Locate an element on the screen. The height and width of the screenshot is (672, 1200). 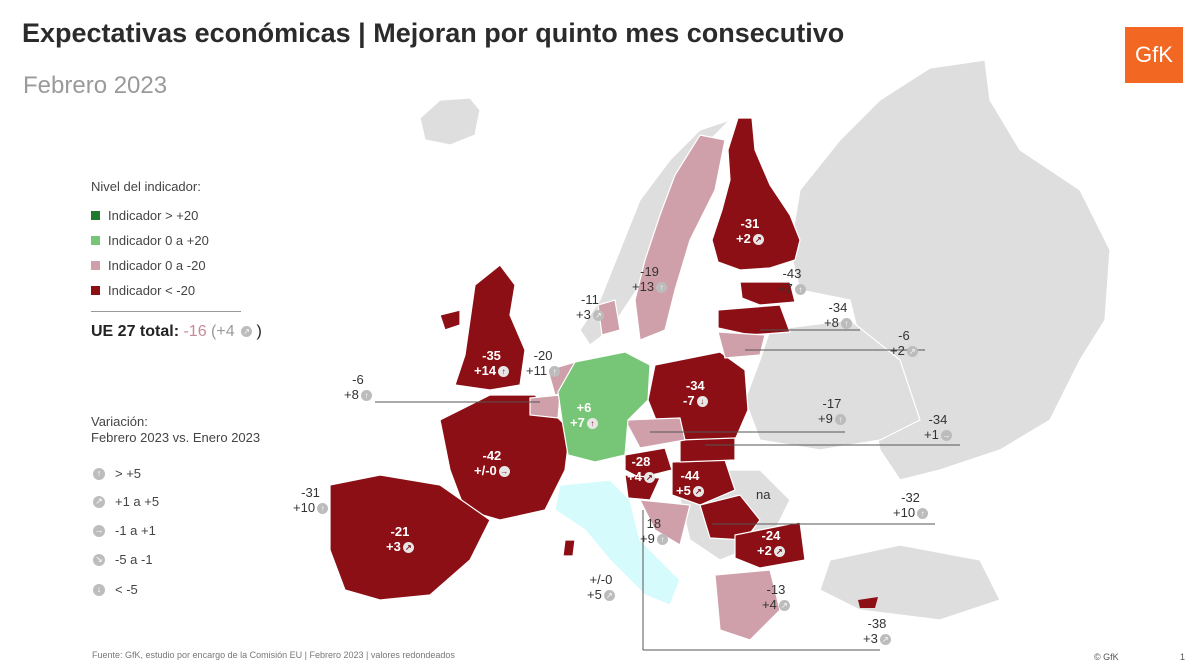
variation-label: > +5 is located at coordinates (128, 473).